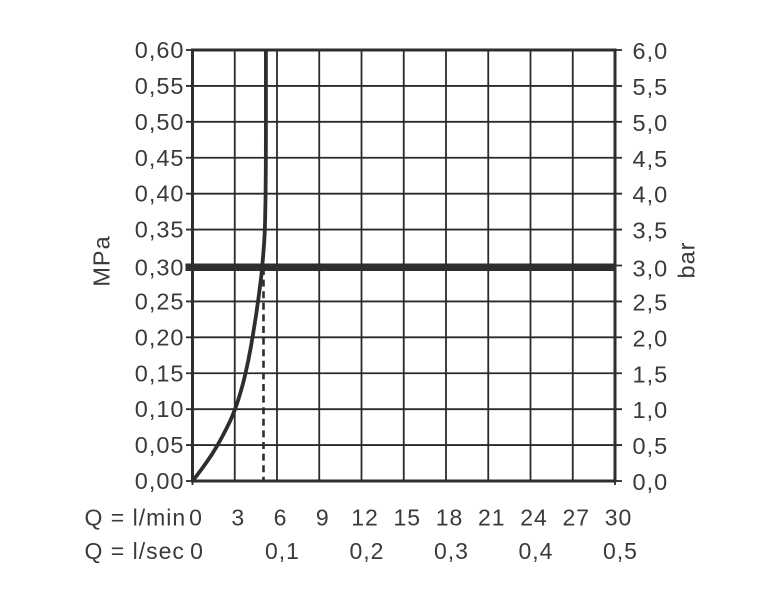 This screenshot has height=605, width=777. Describe the element at coordinates (451, 551) in the screenshot. I see `svg-text: 0,3` at that location.